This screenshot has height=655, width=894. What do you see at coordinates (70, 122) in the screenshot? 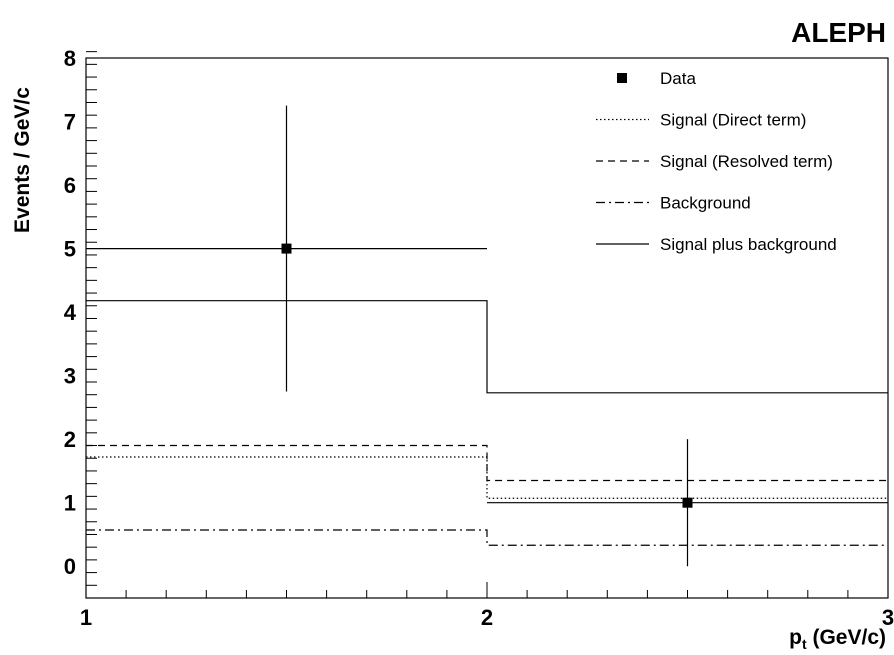
I see `y-tick-label: 7` at bounding box center [70, 122].